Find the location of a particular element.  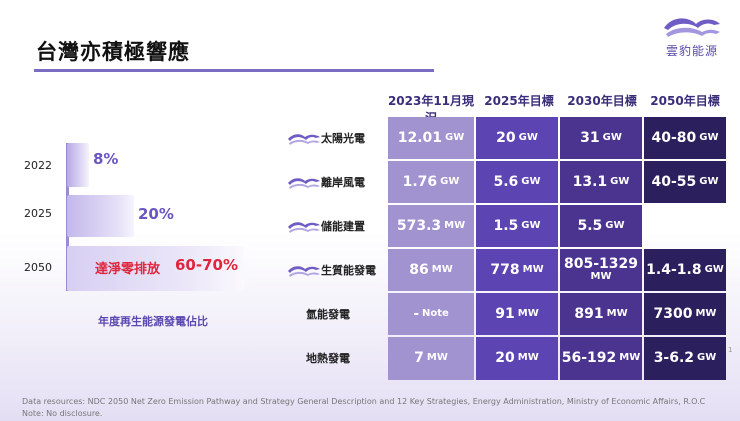

row-label-offshore-wind: 離岸風電 is located at coordinates (335, 182).